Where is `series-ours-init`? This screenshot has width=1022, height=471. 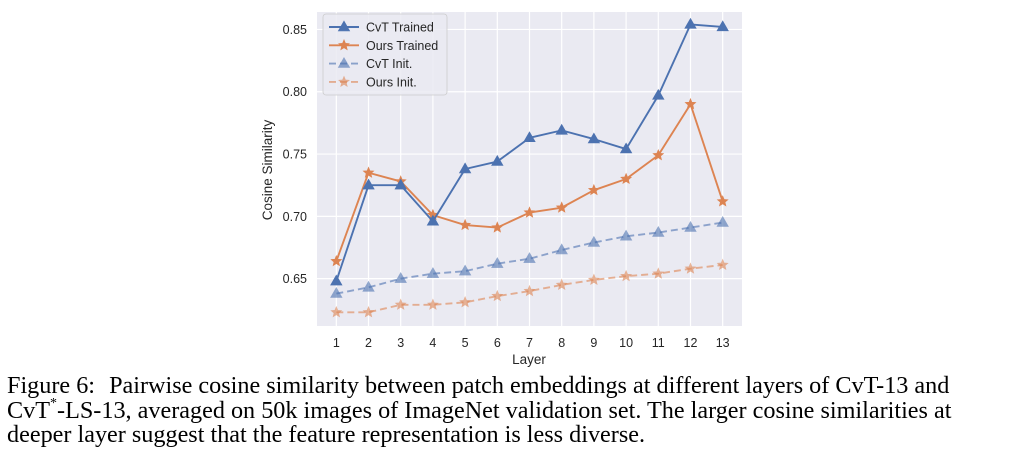
series-ours-init is located at coordinates (529, 288).